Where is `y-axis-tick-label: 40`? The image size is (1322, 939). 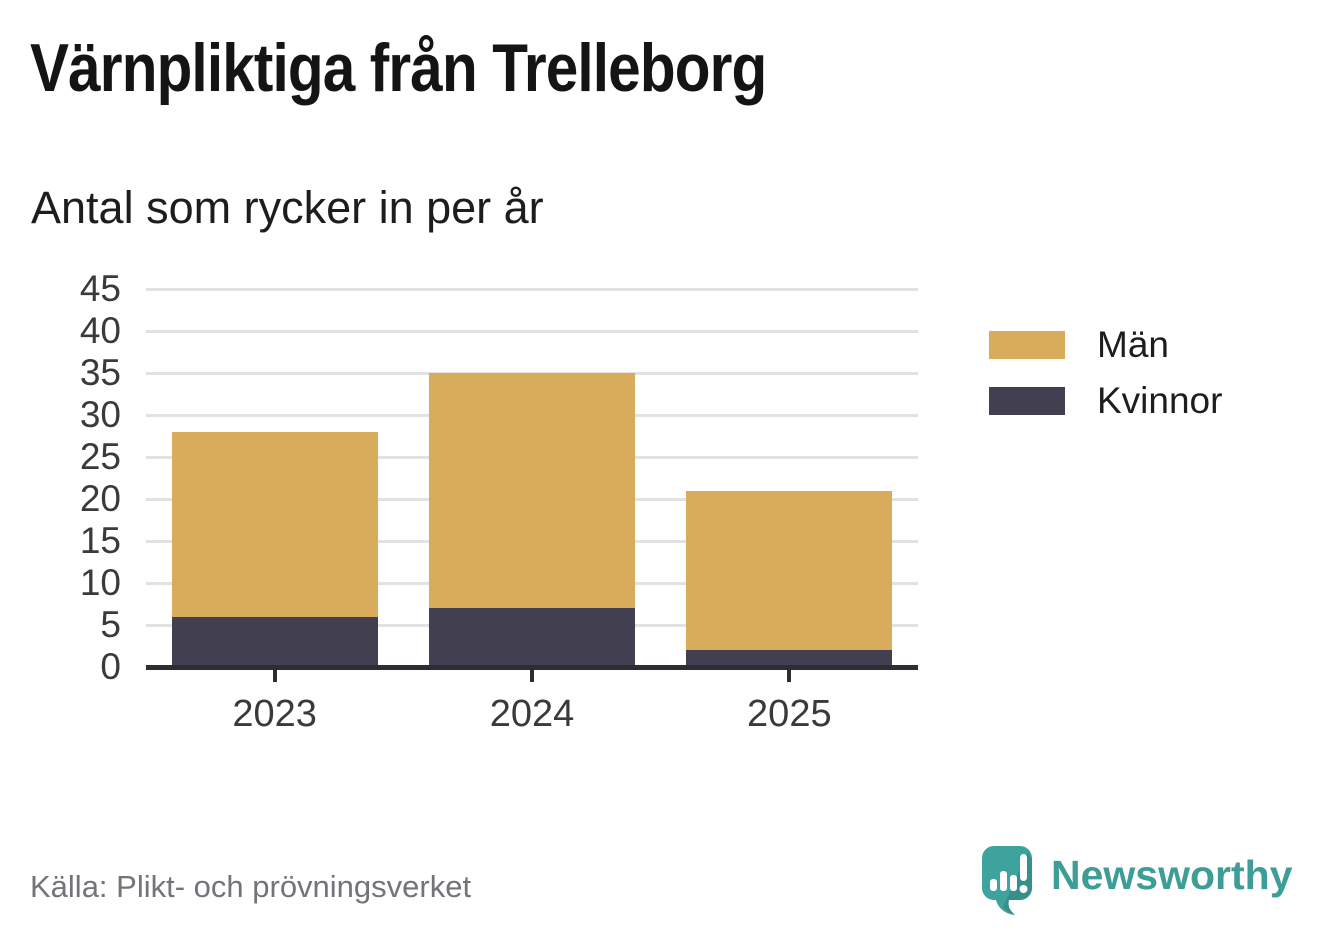 y-axis-tick-label: 40 is located at coordinates (100, 330).